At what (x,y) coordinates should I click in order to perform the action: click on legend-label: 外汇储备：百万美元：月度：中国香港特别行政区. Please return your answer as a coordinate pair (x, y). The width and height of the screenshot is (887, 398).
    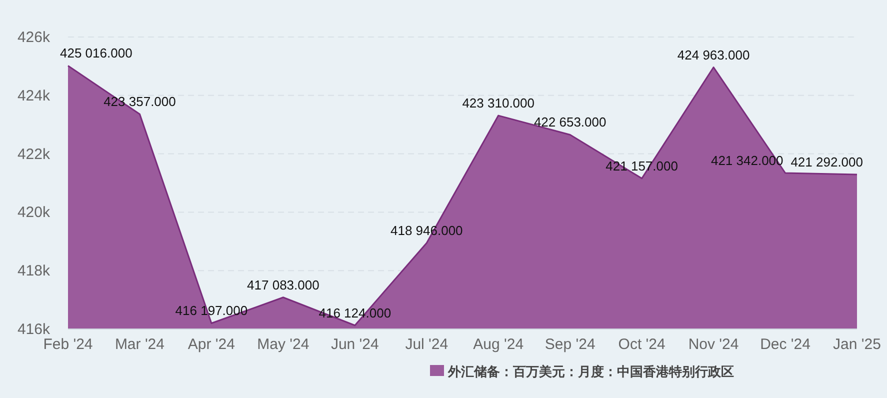
    Looking at the image, I should click on (590, 371).